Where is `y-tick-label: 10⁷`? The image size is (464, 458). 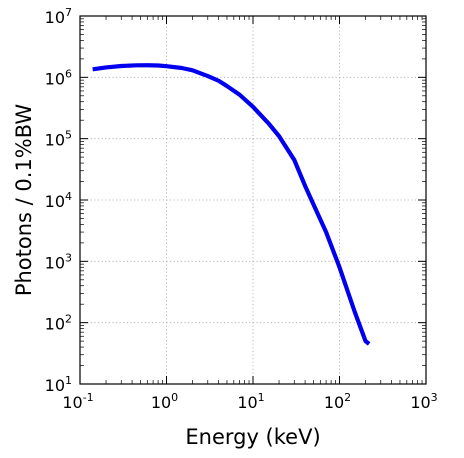
y-tick-label: 10⁷ is located at coordinates (58, 16).